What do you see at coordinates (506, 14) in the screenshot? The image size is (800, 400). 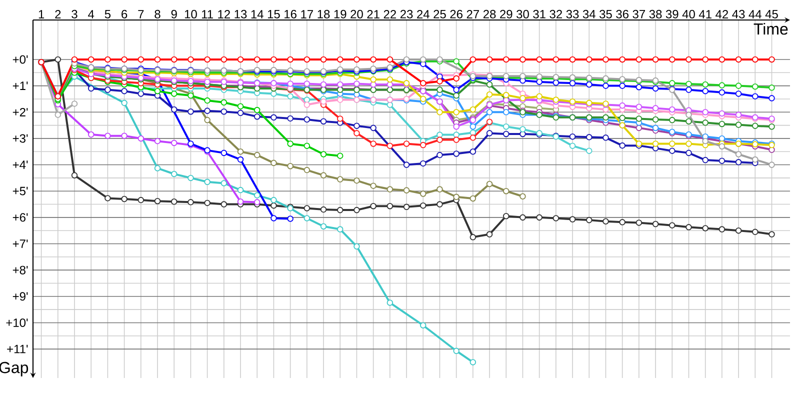 I see `x-tick-label: 29` at bounding box center [506, 14].